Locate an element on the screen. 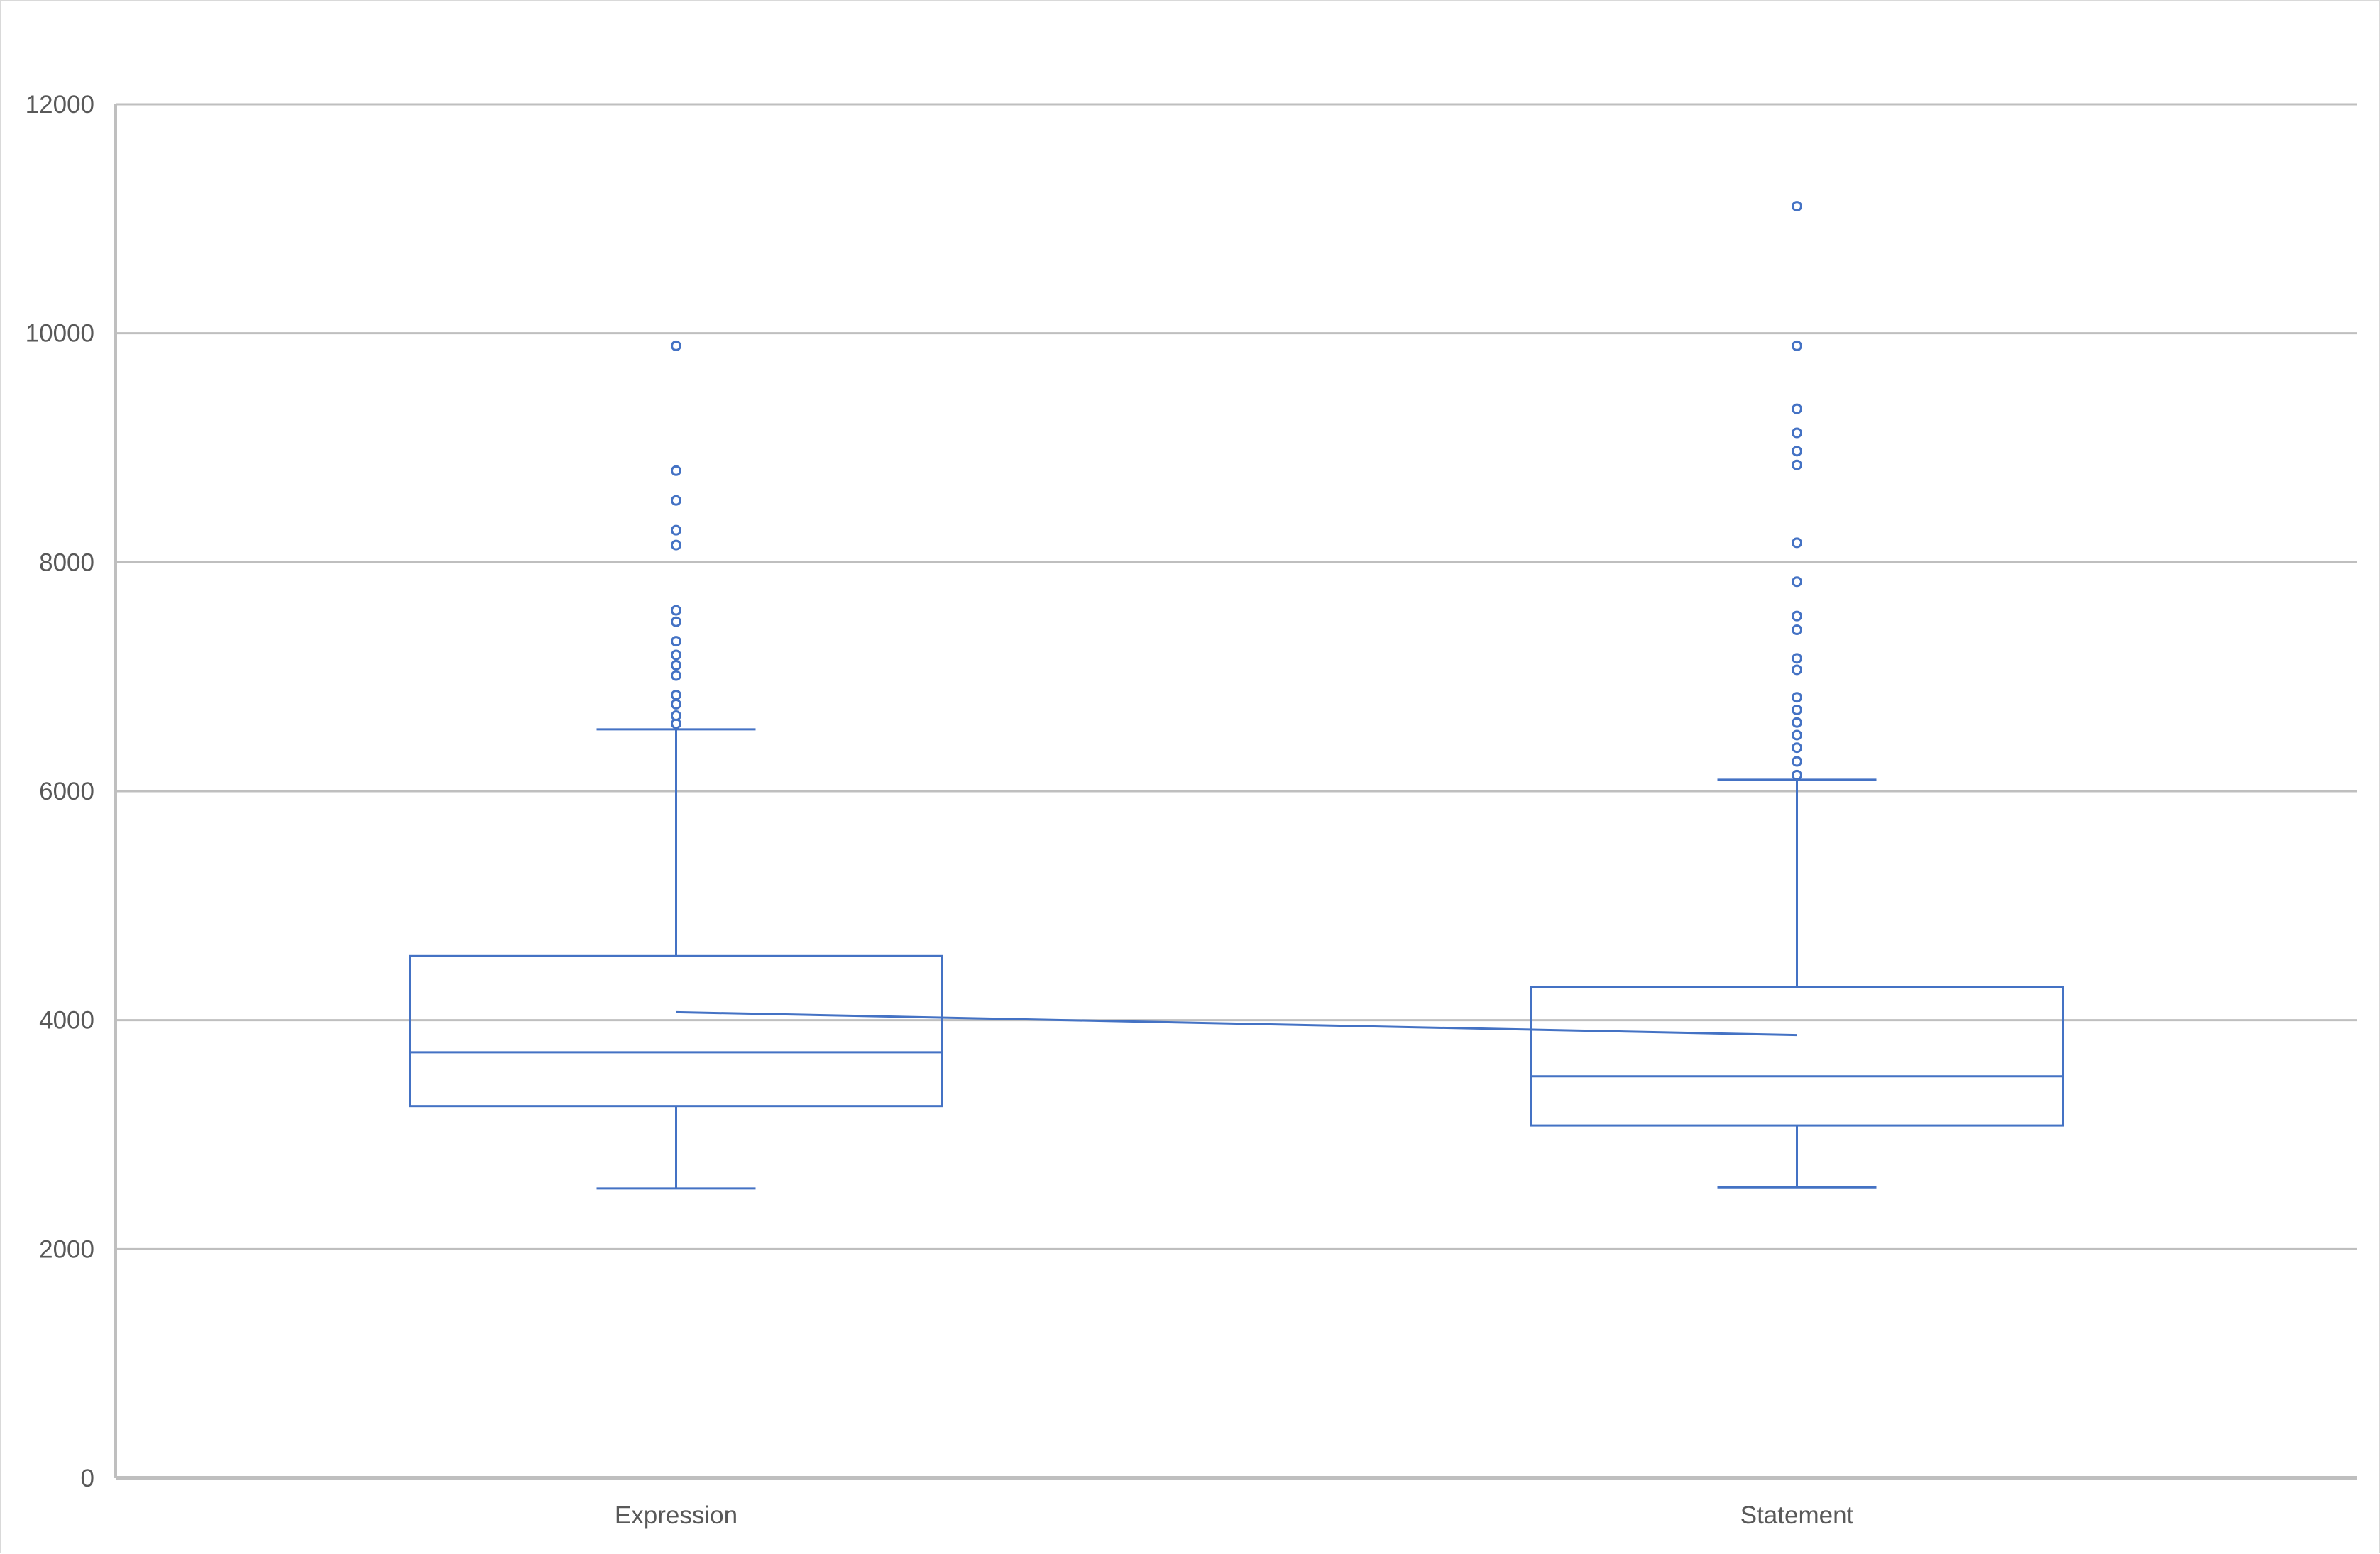  mean-line-layer is located at coordinates (1236, 1023).